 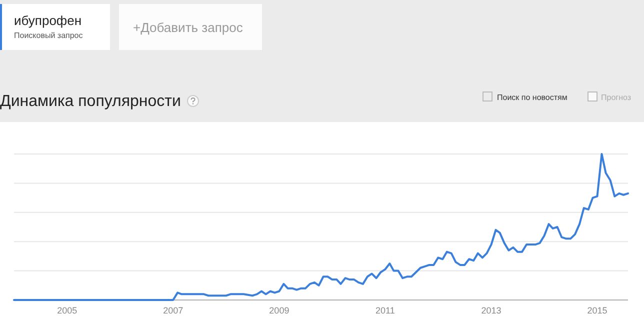 What do you see at coordinates (90, 101) in the screenshot?
I see `chart-title: Динамика популярности` at bounding box center [90, 101].